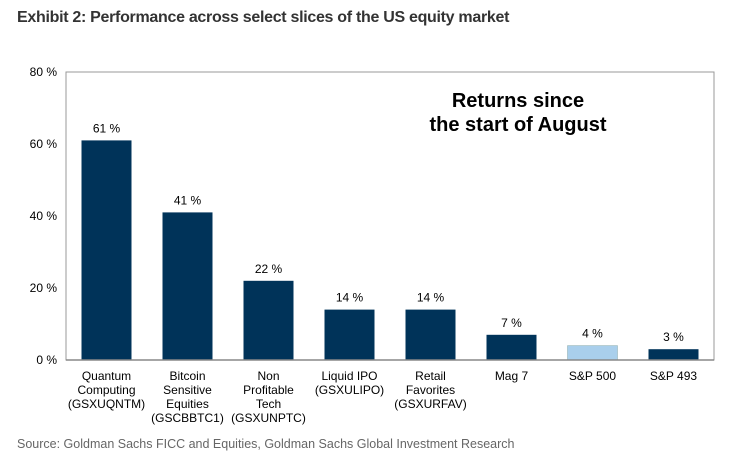 Image resolution: width=754 pixels, height=468 pixels. Describe the element at coordinates (430, 390) in the screenshot. I see `x-tick-label: Favorites` at that location.